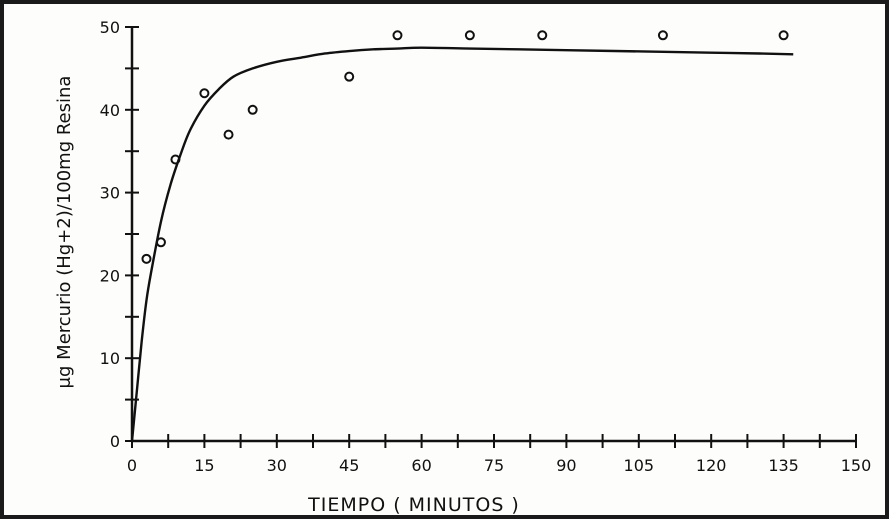 Image resolution: width=889 pixels, height=523 pixels. Describe the element at coordinates (494, 465) in the screenshot. I see `x-tick-label: 75` at that location.